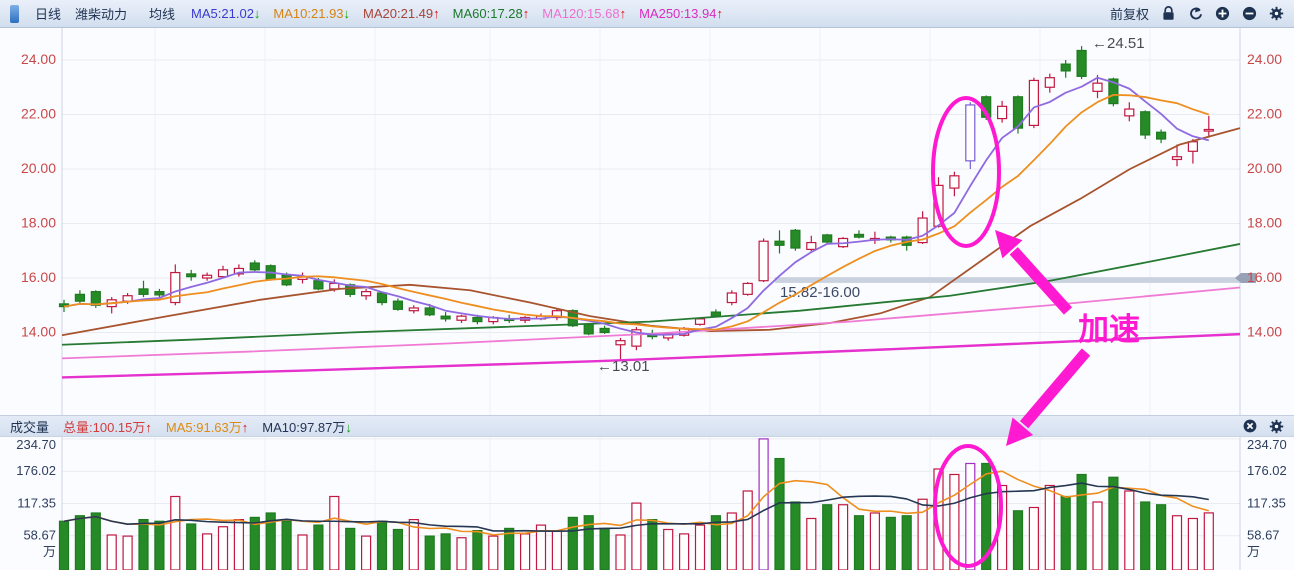  I want to click on ma-legend-item: MA5:21.02↓, so click(226, 13).